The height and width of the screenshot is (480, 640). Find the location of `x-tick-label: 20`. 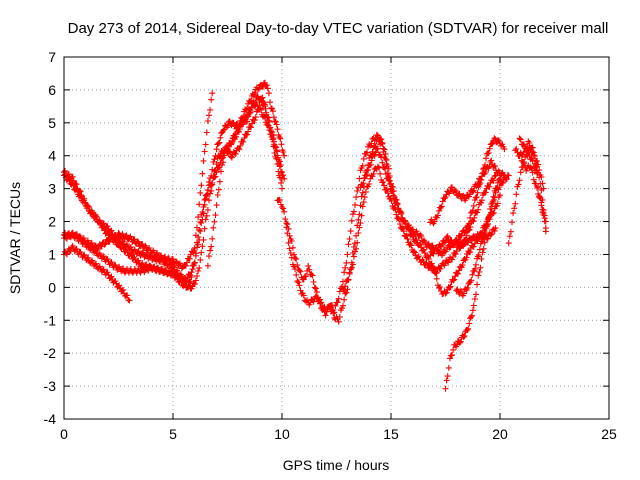

x-tick-label: 20 is located at coordinates (500, 434).